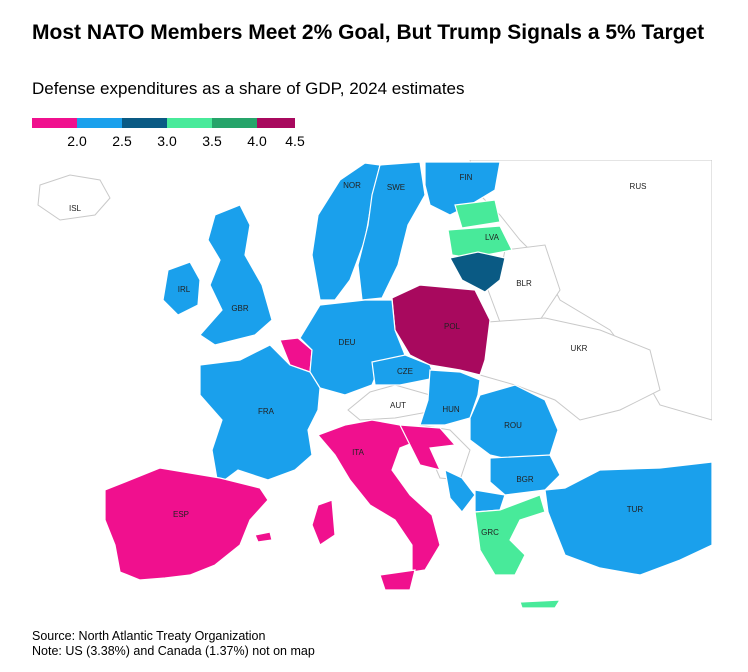 The width and height of the screenshot is (748, 672). Describe the element at coordinates (635, 509) in the screenshot. I see `label-tur: TUR` at that location.